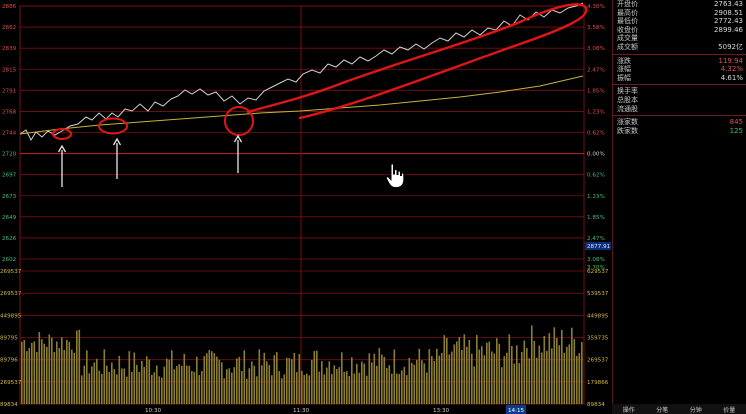 Image resolution: width=746 pixels, height=414 pixels. I want to click on quote-label: 开盘价, so click(627, 4).